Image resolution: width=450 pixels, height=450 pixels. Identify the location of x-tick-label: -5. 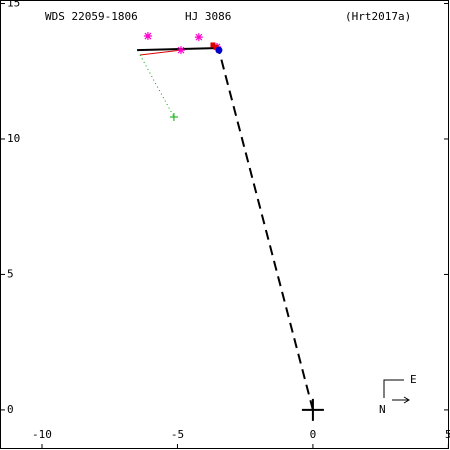
(177, 434).